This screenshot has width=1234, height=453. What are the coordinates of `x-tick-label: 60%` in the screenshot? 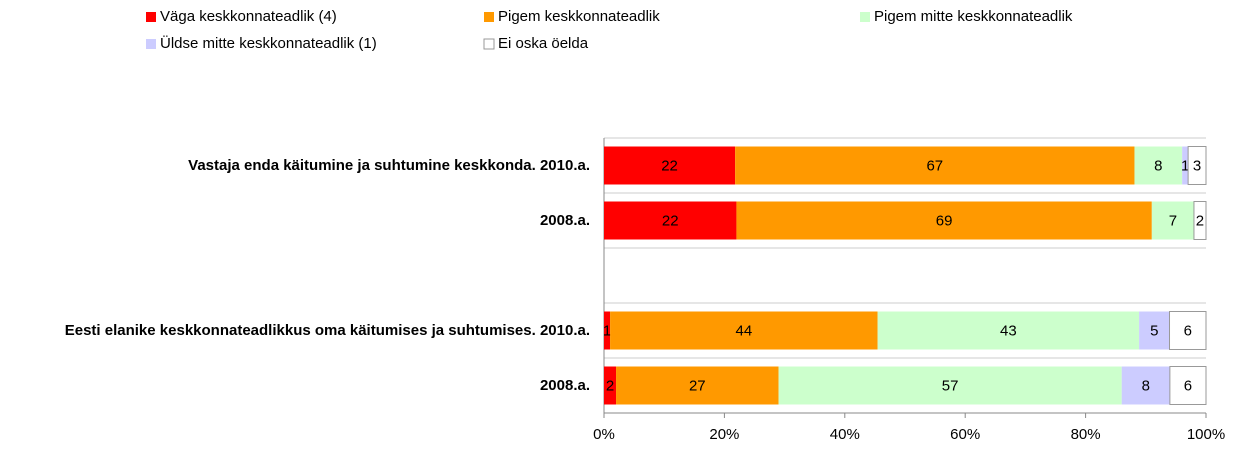 It's located at (965, 434).